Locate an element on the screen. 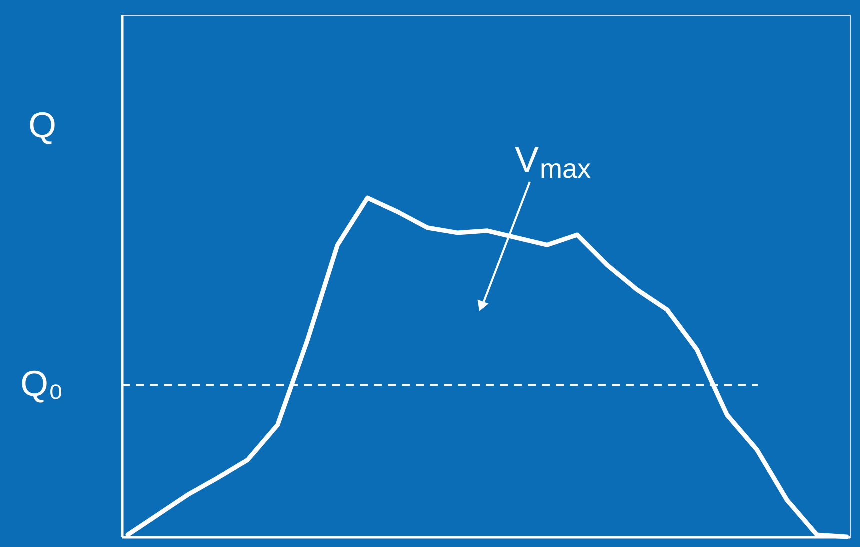 Image resolution: width=860 pixels, height=547 pixels. y-axis-title: Q is located at coordinates (42, 125).